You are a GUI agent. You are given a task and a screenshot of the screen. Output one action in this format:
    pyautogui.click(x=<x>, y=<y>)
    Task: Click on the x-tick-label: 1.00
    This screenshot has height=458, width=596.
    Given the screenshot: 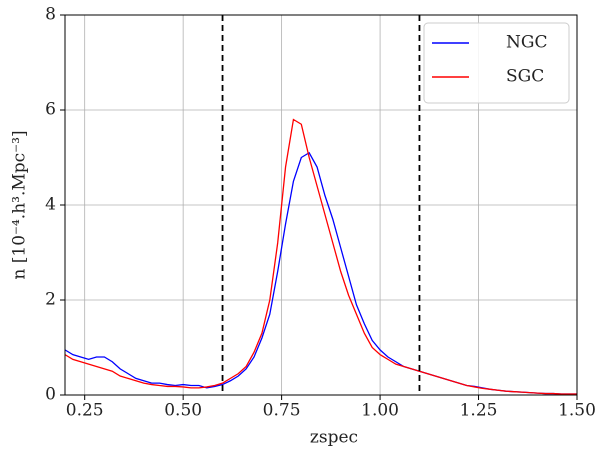 What is the action you would take?
    pyautogui.click(x=380, y=411)
    